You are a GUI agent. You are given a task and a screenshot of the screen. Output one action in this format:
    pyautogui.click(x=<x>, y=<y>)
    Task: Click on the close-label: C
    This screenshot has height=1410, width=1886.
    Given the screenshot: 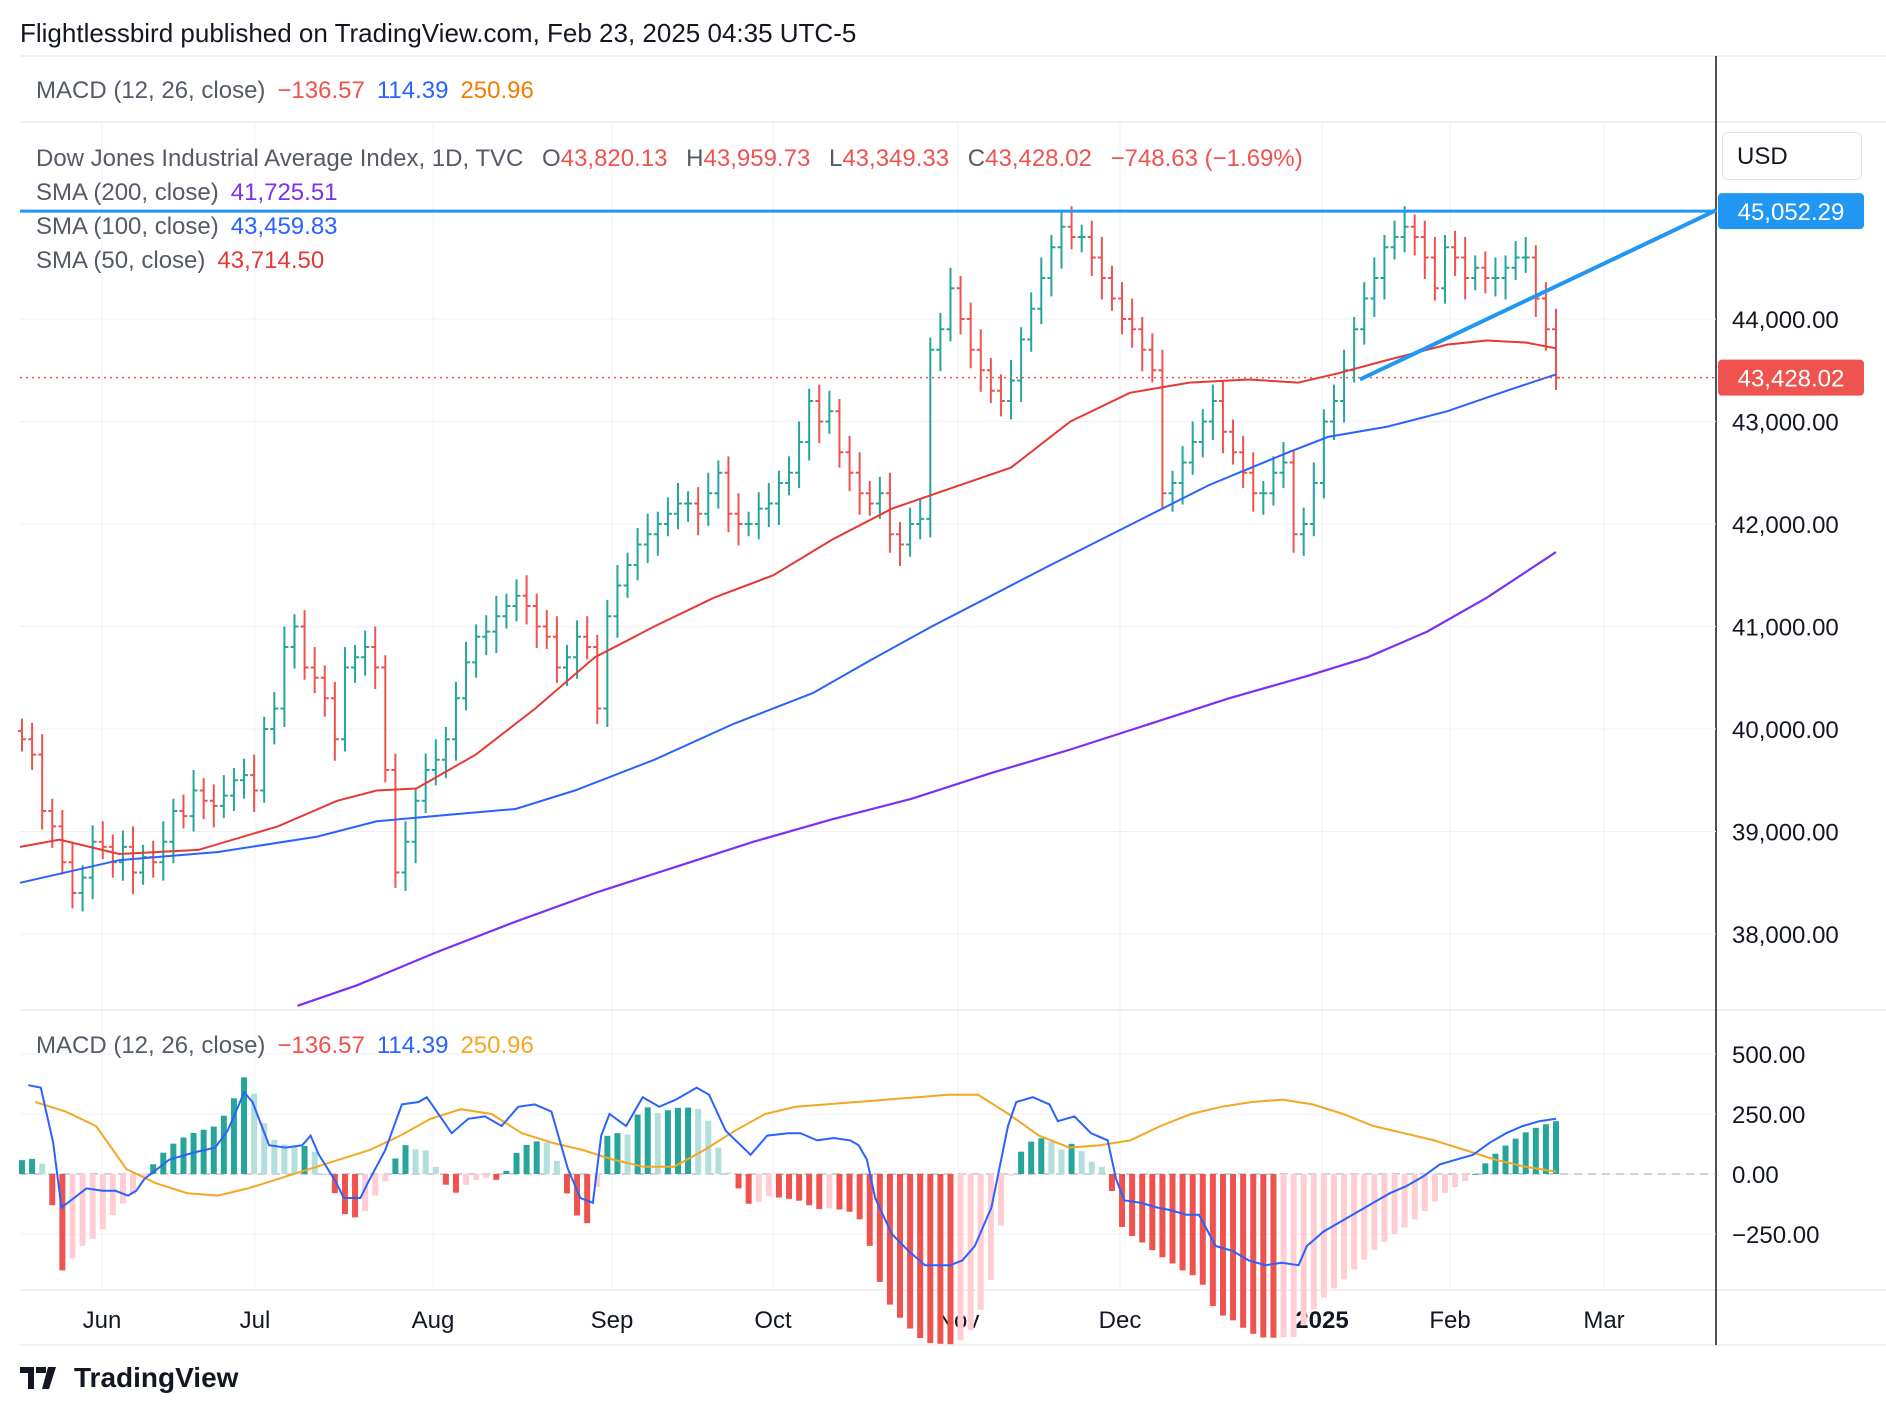 What is the action you would take?
    pyautogui.click(x=976, y=158)
    